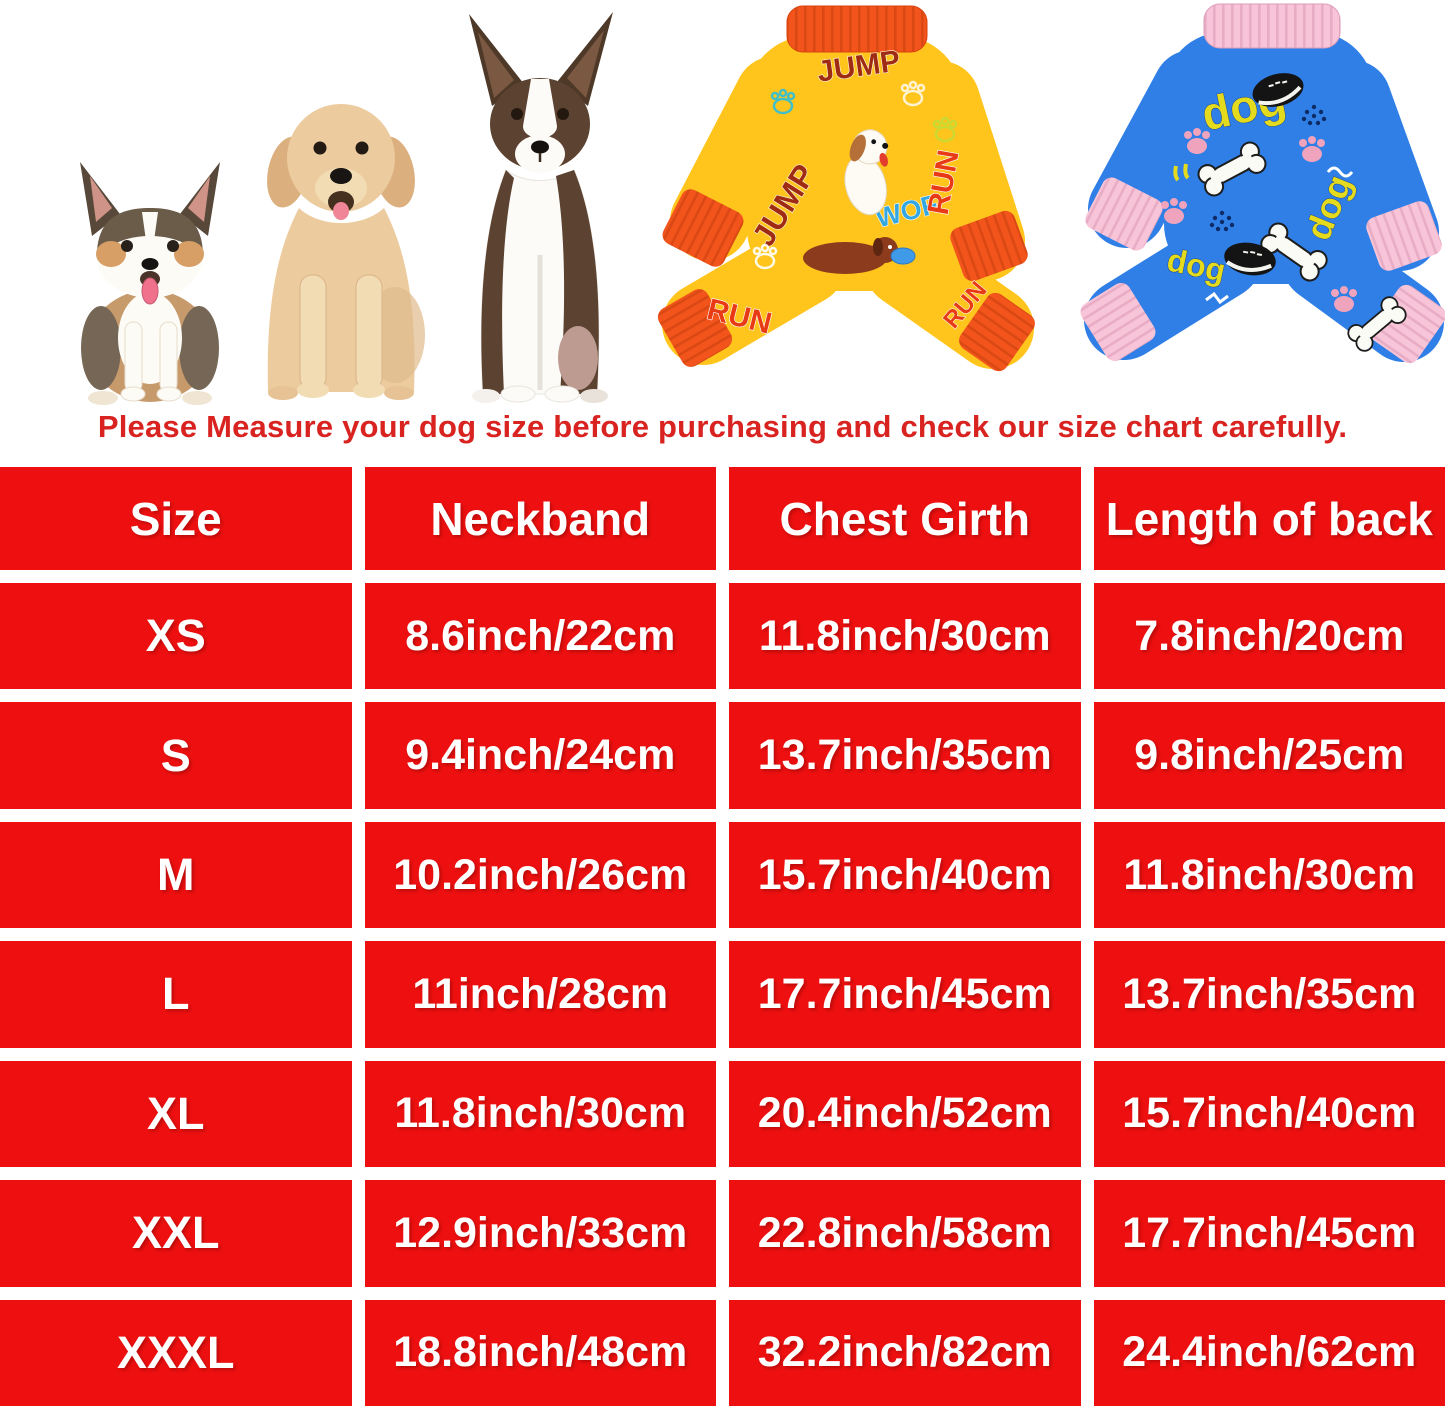  Describe the element at coordinates (540, 1233) in the screenshot. I see `cell-xxl-neckband: 12.9inch/33cm` at that location.